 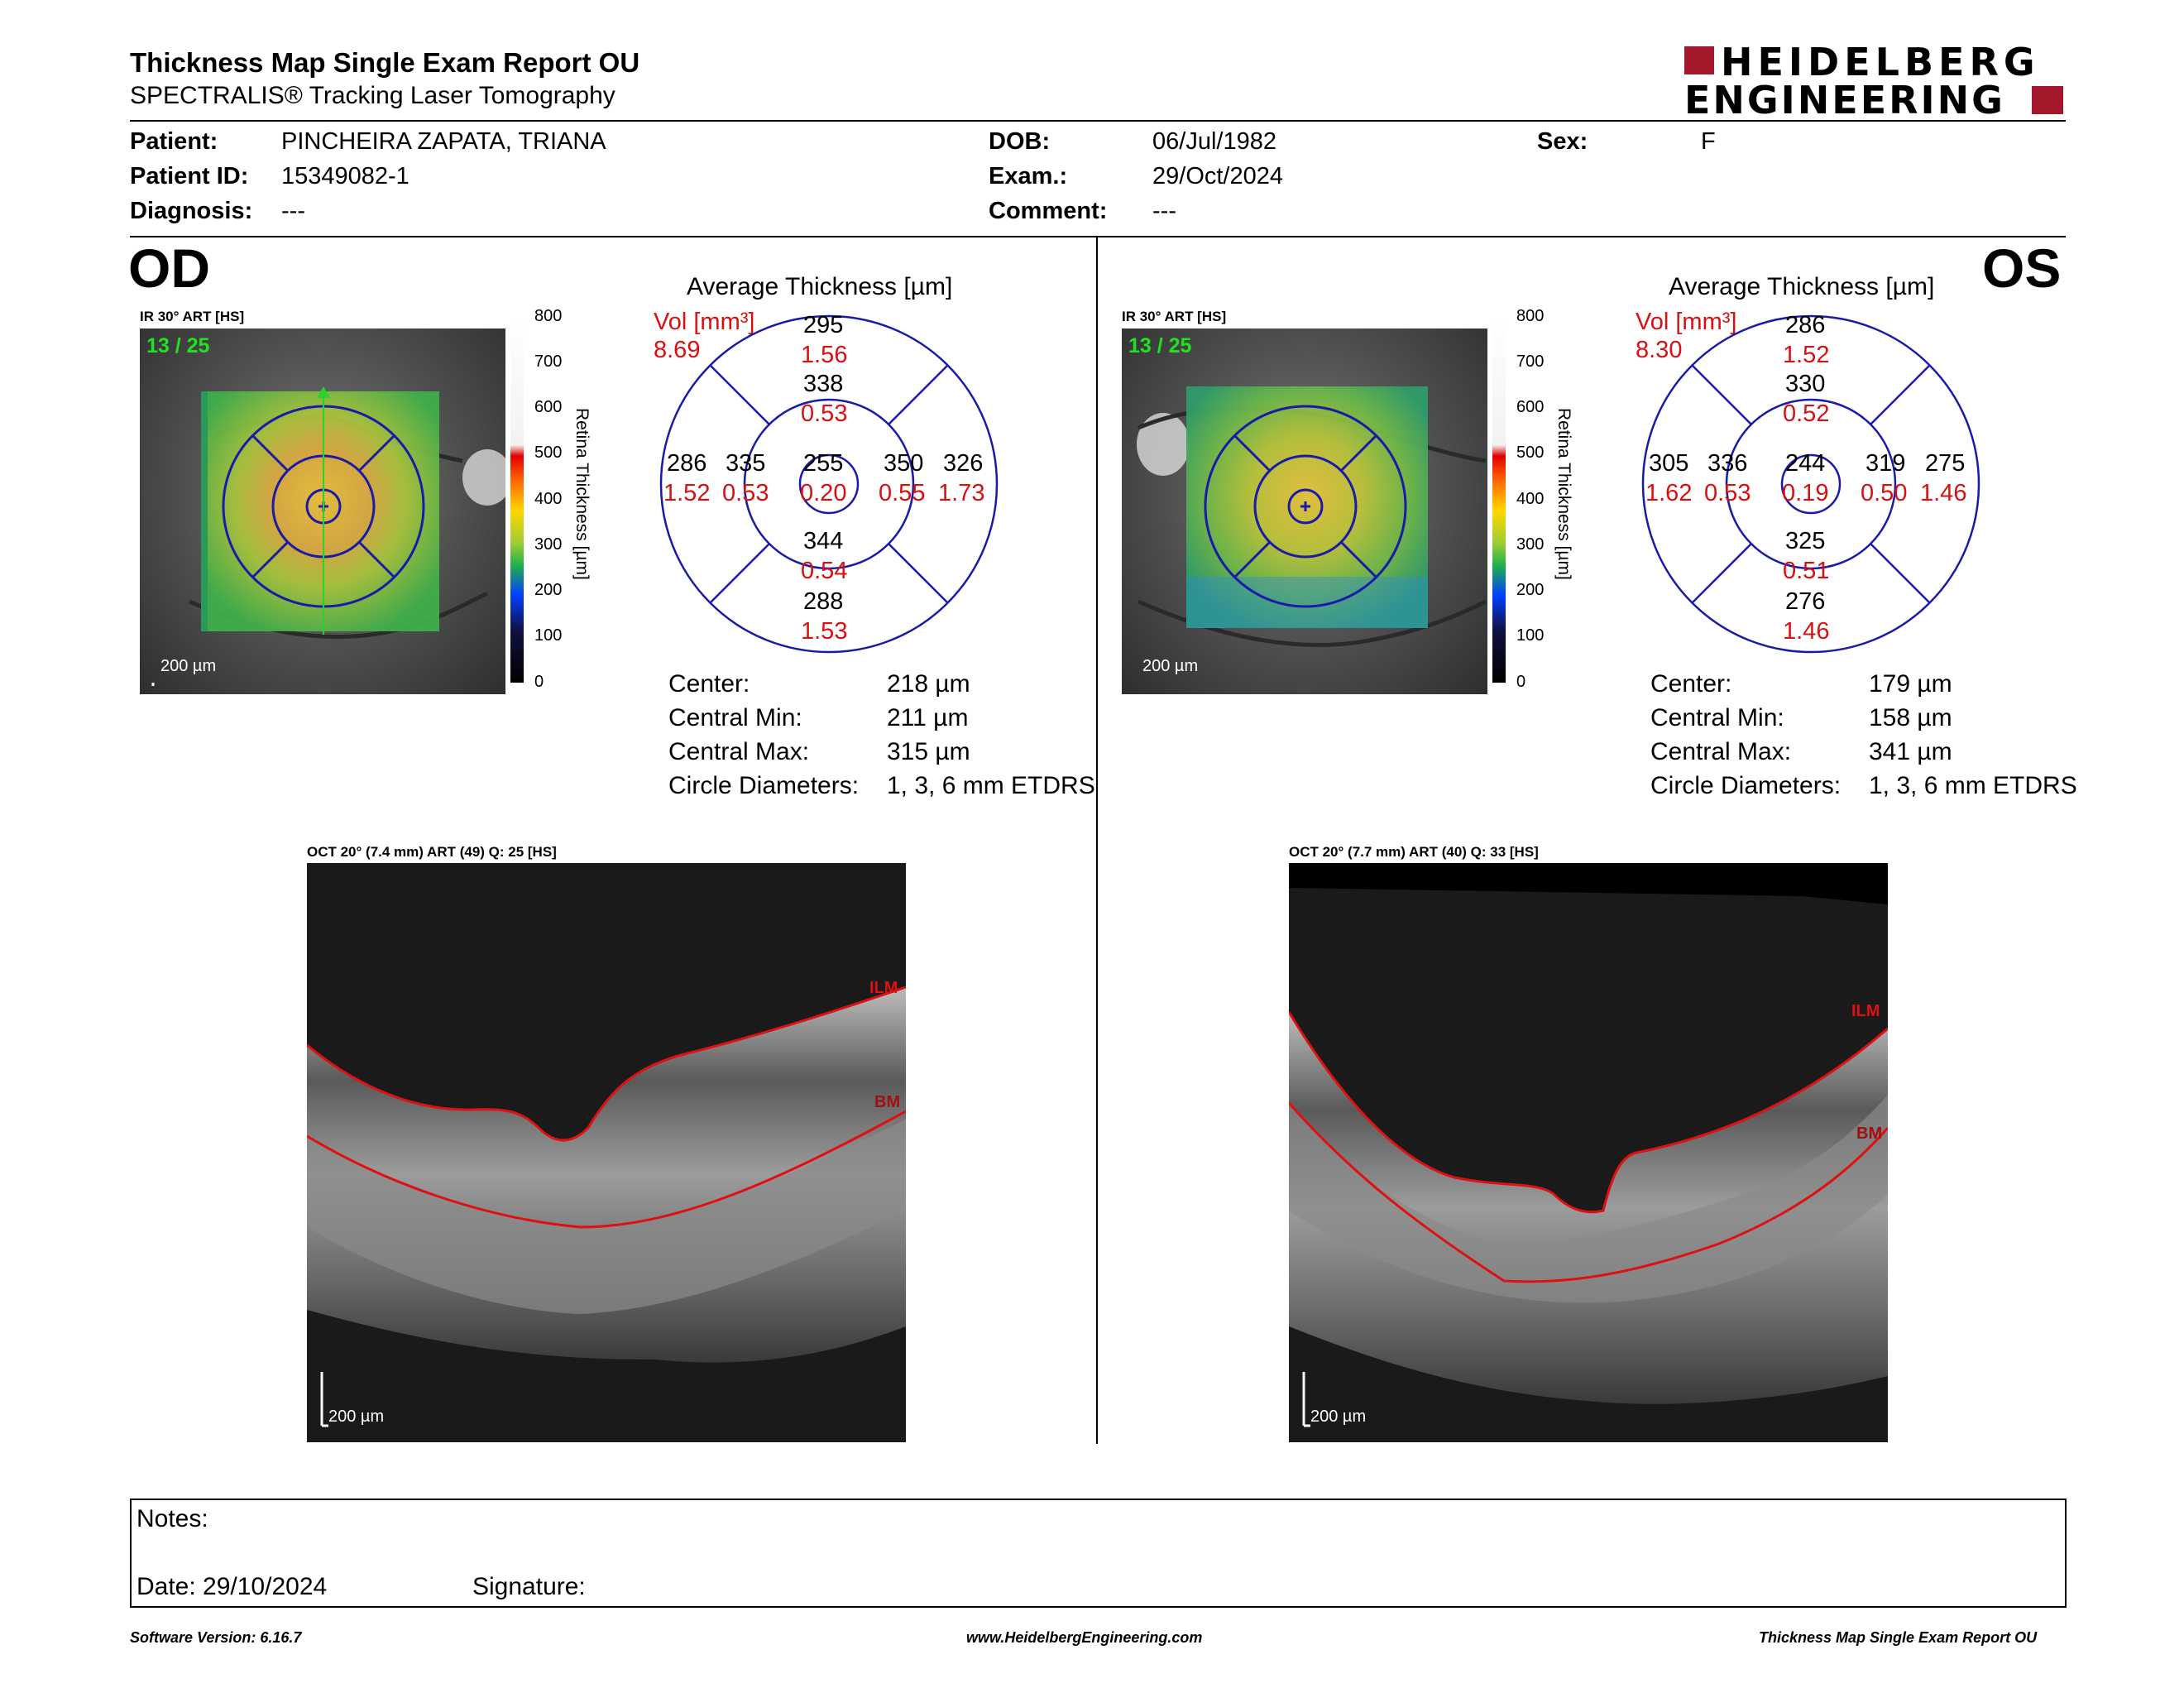 I want to click on os-etdrs-grid, so click(x=1810, y=484).